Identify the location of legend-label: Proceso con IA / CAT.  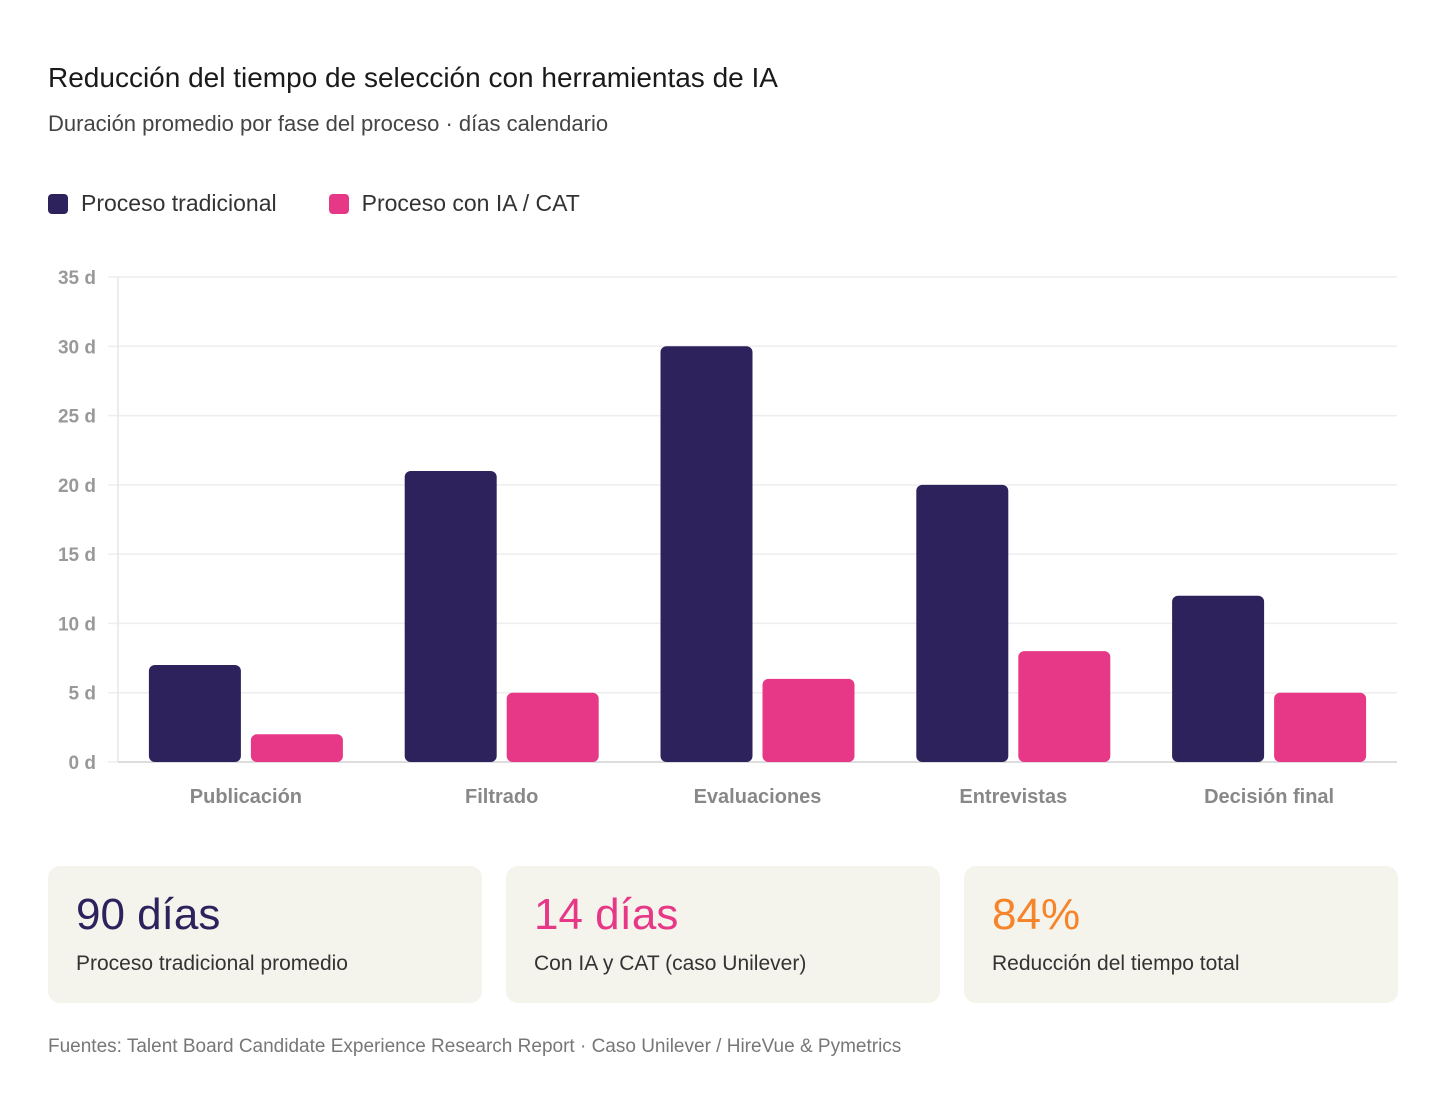
(470, 203).